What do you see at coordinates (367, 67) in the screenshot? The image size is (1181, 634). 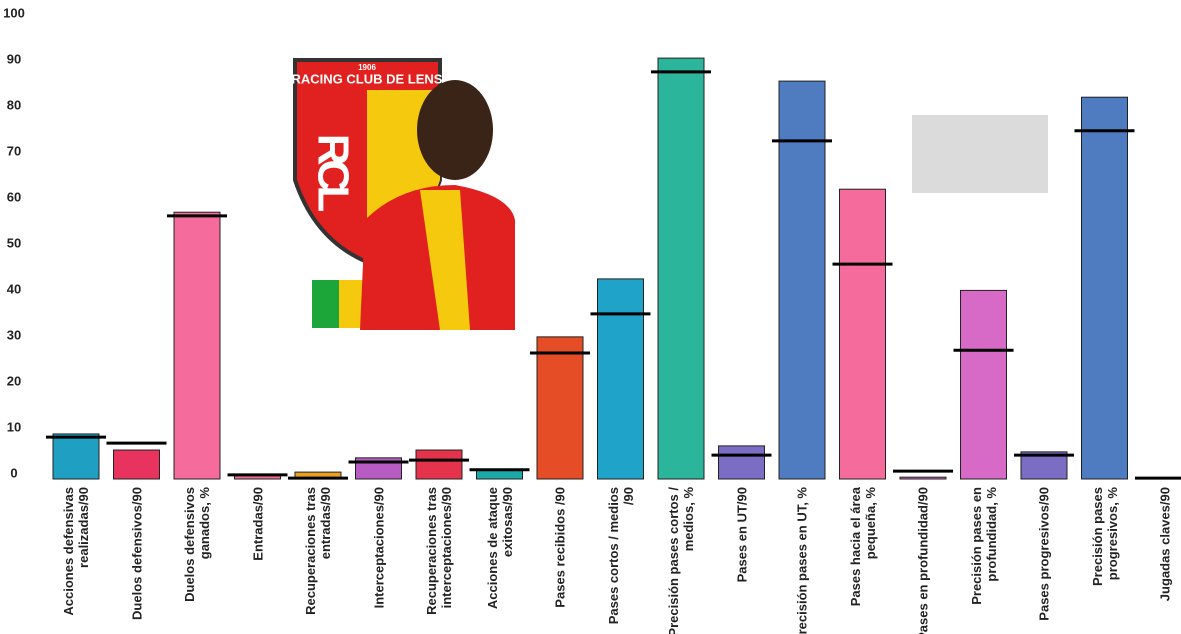 I see `logo-year: 1906` at bounding box center [367, 67].